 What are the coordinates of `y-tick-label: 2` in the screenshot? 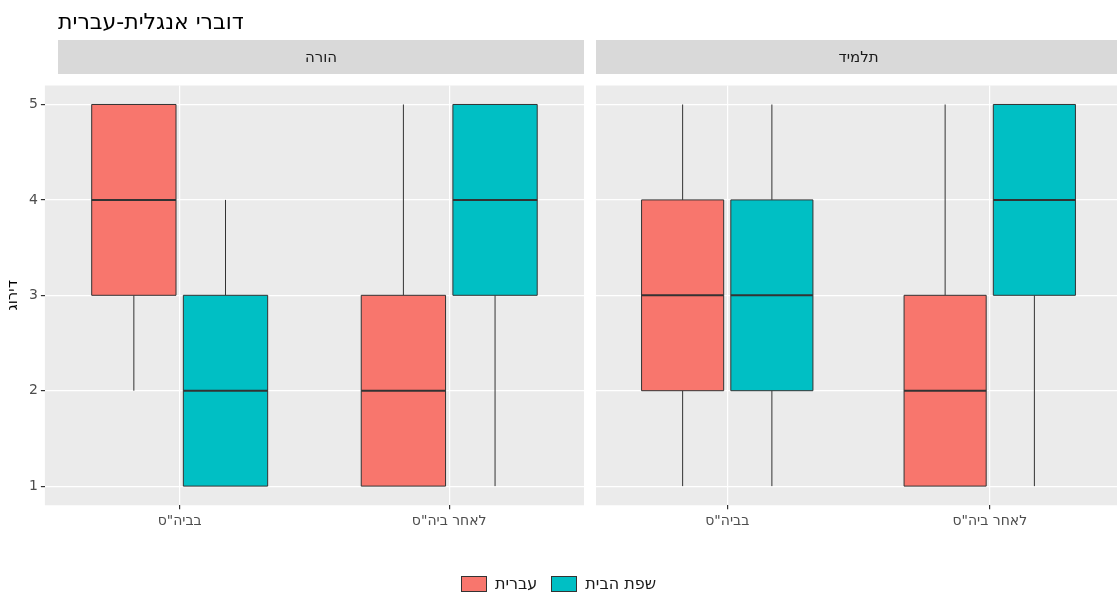 It's located at (33, 389).